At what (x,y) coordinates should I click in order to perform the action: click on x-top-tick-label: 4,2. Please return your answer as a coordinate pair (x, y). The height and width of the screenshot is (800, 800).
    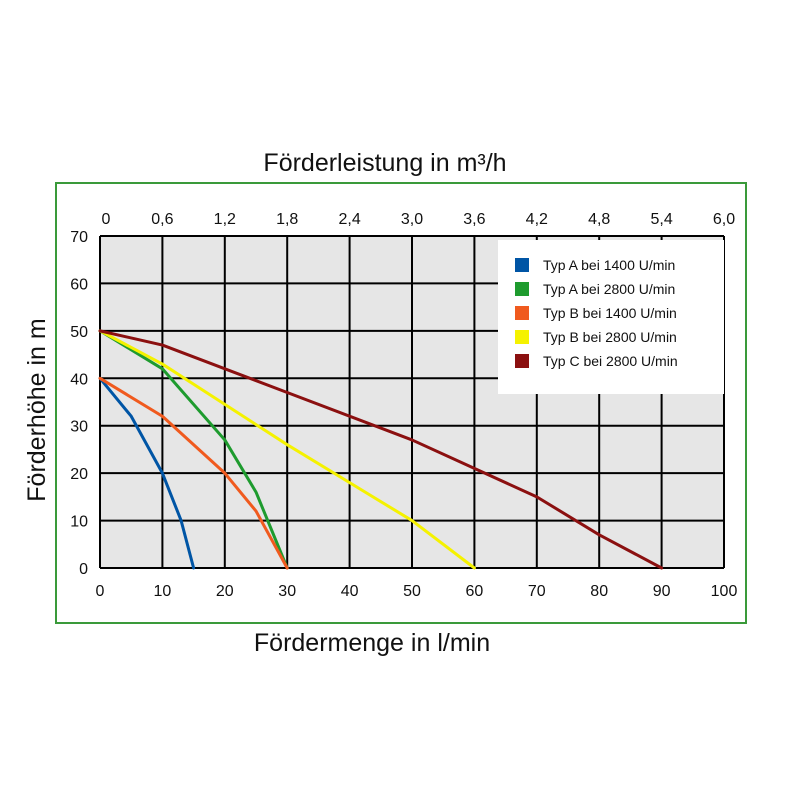
    Looking at the image, I should click on (537, 219).